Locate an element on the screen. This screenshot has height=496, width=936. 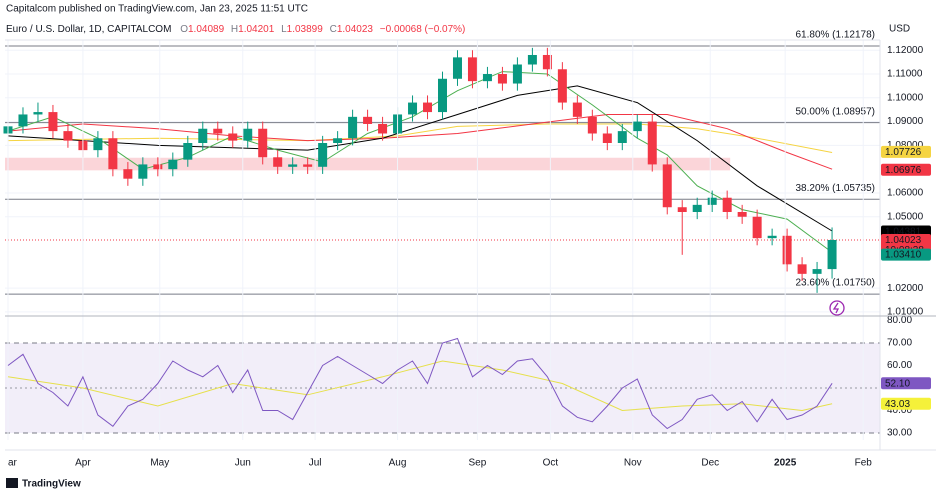
fib-label: 61.80% (1.12178) is located at coordinates (835, 35).